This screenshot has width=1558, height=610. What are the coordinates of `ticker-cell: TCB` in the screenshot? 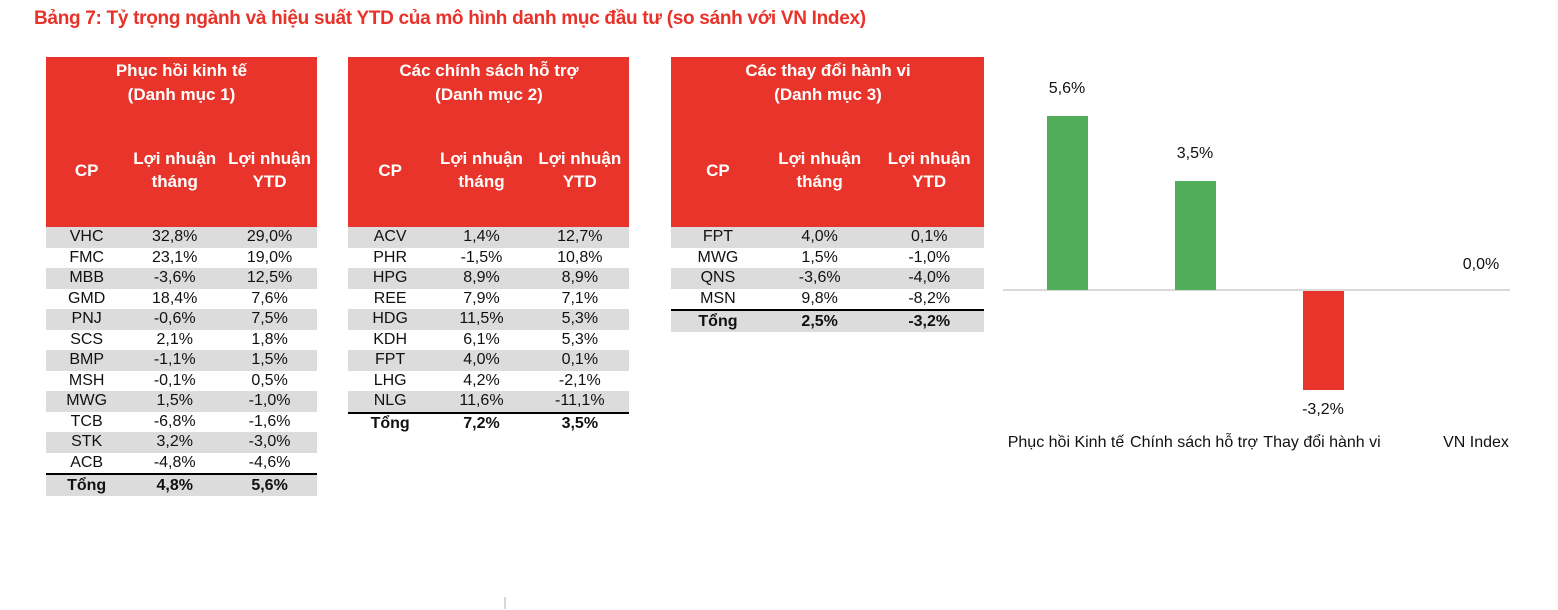 It's located at (86, 421).